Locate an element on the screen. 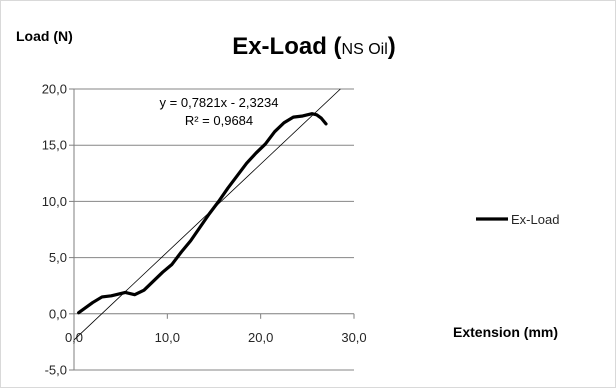 This screenshot has height=388, width=616. y-tick-label: 10,0 is located at coordinates (54, 201).